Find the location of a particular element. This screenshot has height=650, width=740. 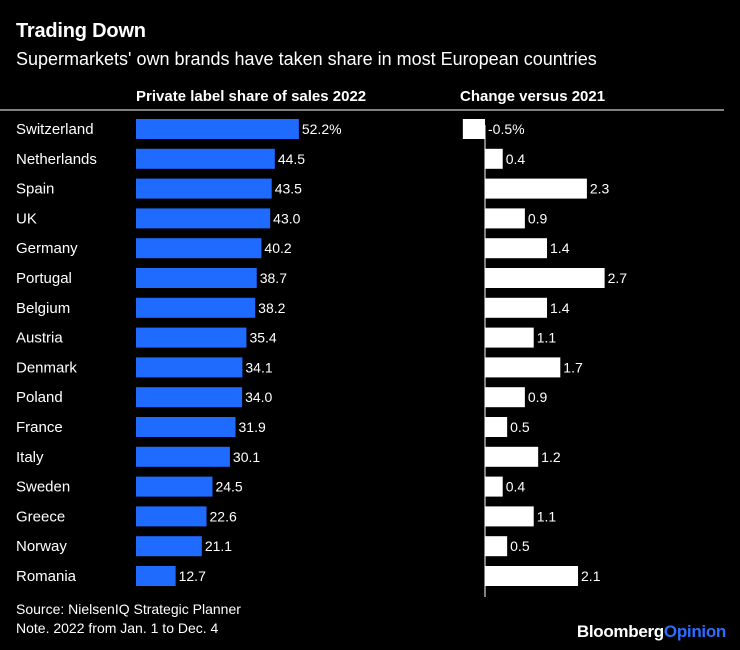

share-value-label: 24.5 is located at coordinates (228, 487).